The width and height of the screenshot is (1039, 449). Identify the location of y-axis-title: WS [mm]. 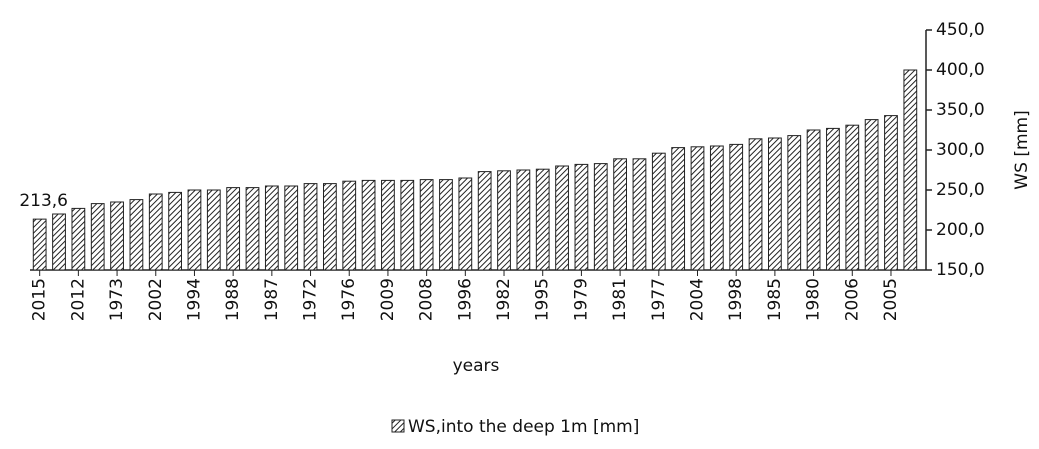
(1022, 149).